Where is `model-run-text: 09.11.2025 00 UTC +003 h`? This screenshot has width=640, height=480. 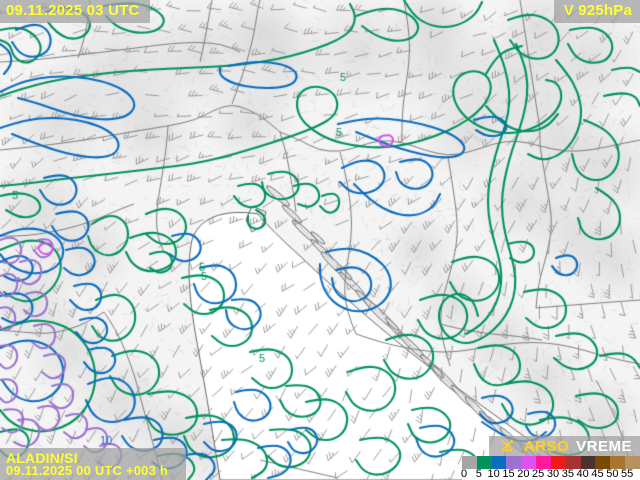
model-run-text: 09.11.2025 00 UTC +003 h is located at coordinates (87, 471).